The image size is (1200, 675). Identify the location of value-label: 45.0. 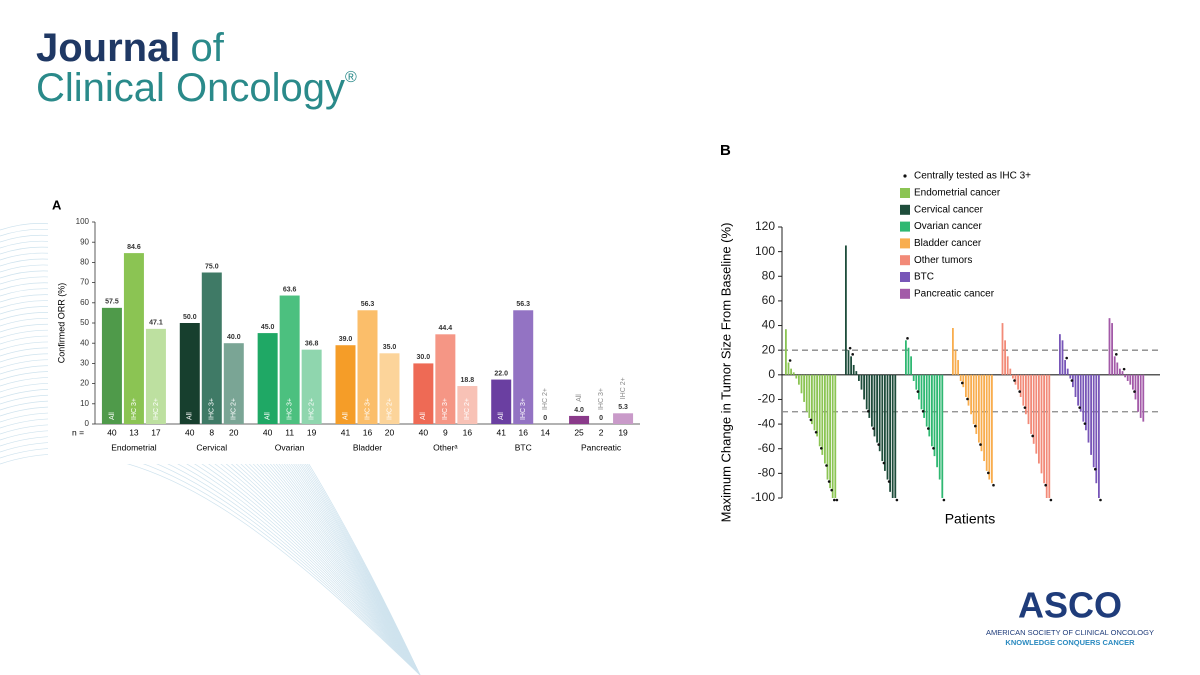
(268, 327).